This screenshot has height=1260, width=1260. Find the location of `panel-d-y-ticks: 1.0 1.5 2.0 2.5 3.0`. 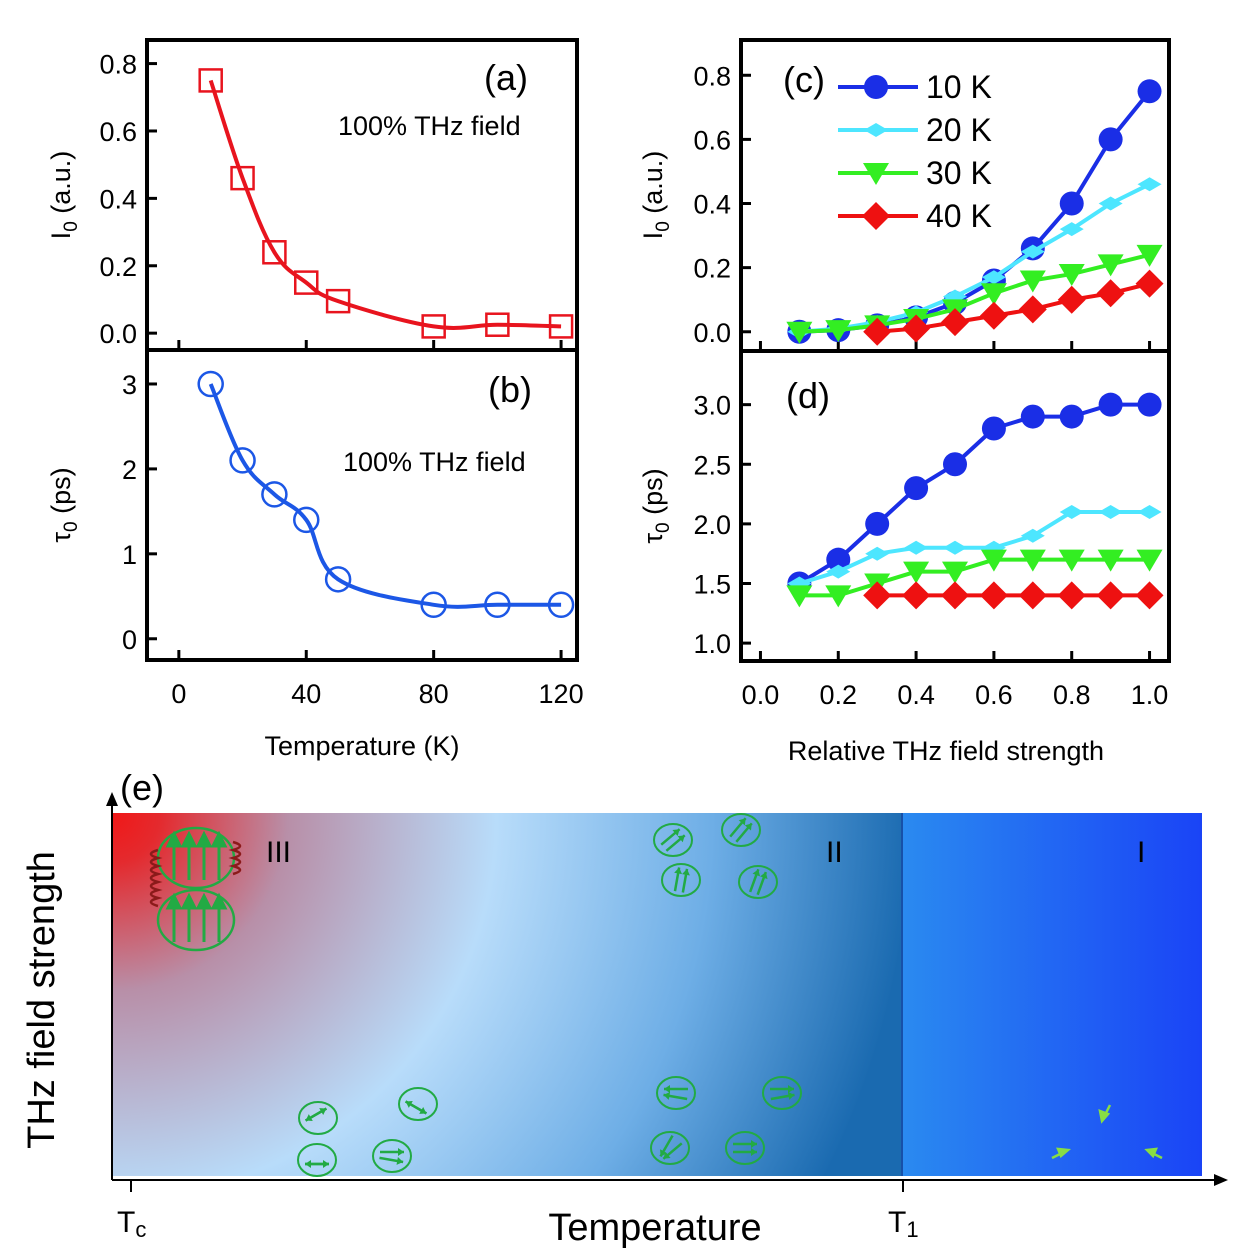

panel-d-y-ticks: 1.0 1.5 2.0 2.5 3.0 is located at coordinates (722, 525).